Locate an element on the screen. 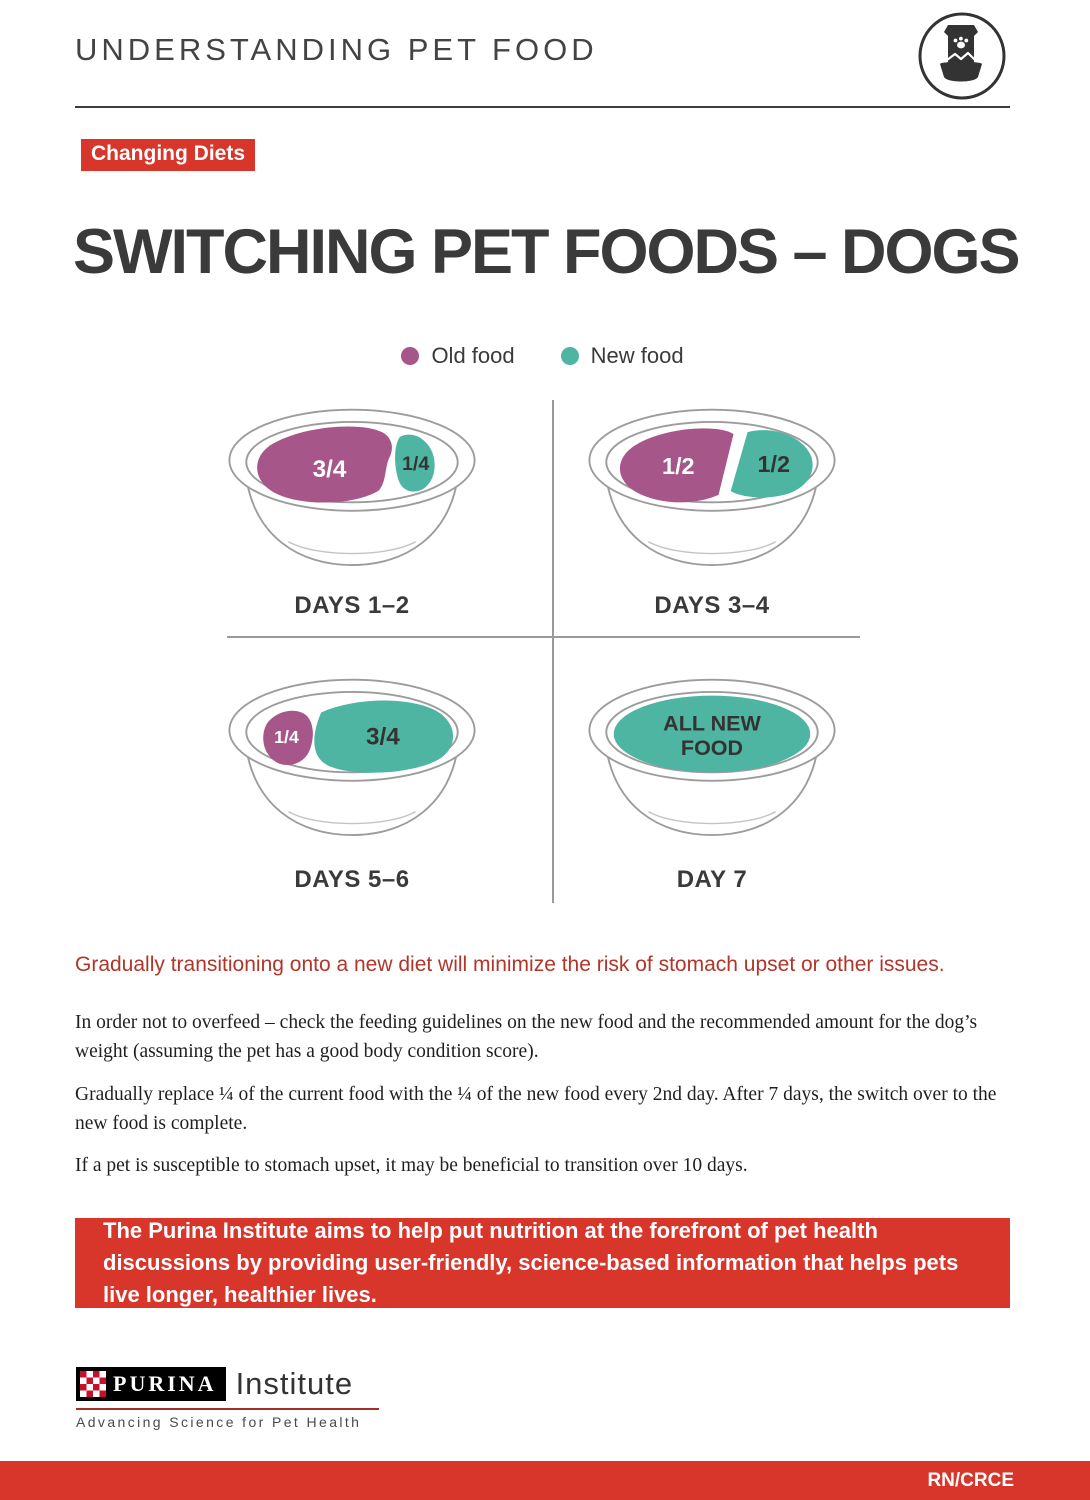 This screenshot has width=1090, height=1500. paw-icon is located at coordinates (961, 42).